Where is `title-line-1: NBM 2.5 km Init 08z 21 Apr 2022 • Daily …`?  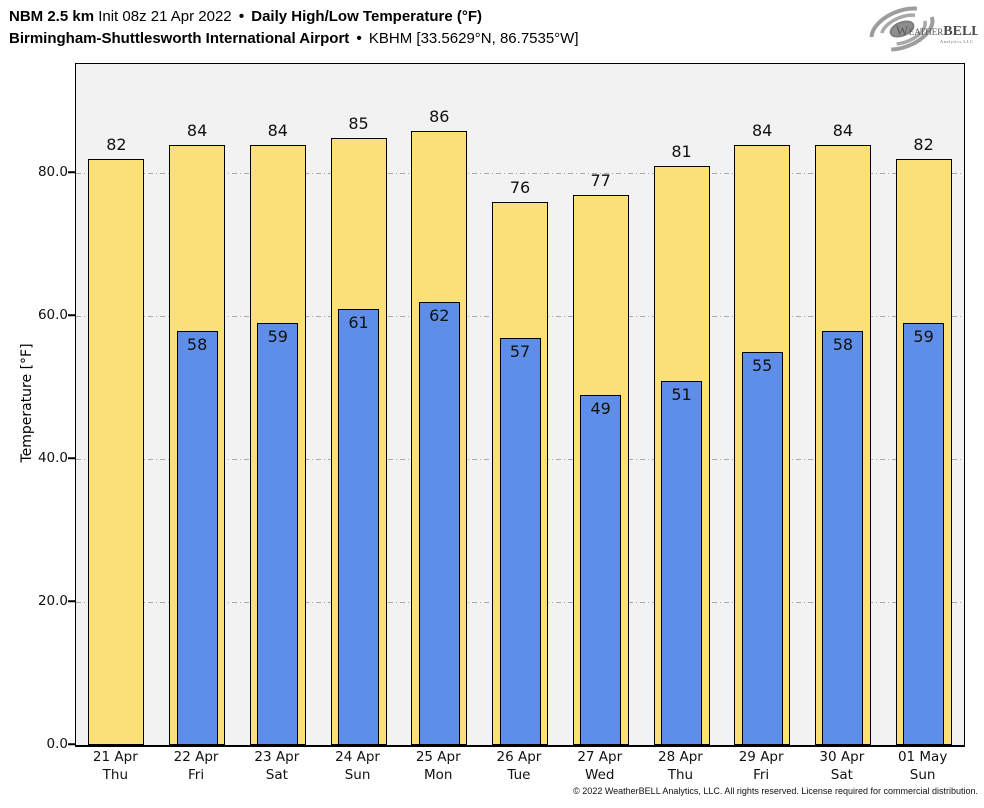
title-line-1: NBM 2.5 km Init 08z 21 Apr 2022 • Daily … is located at coordinates (294, 17).